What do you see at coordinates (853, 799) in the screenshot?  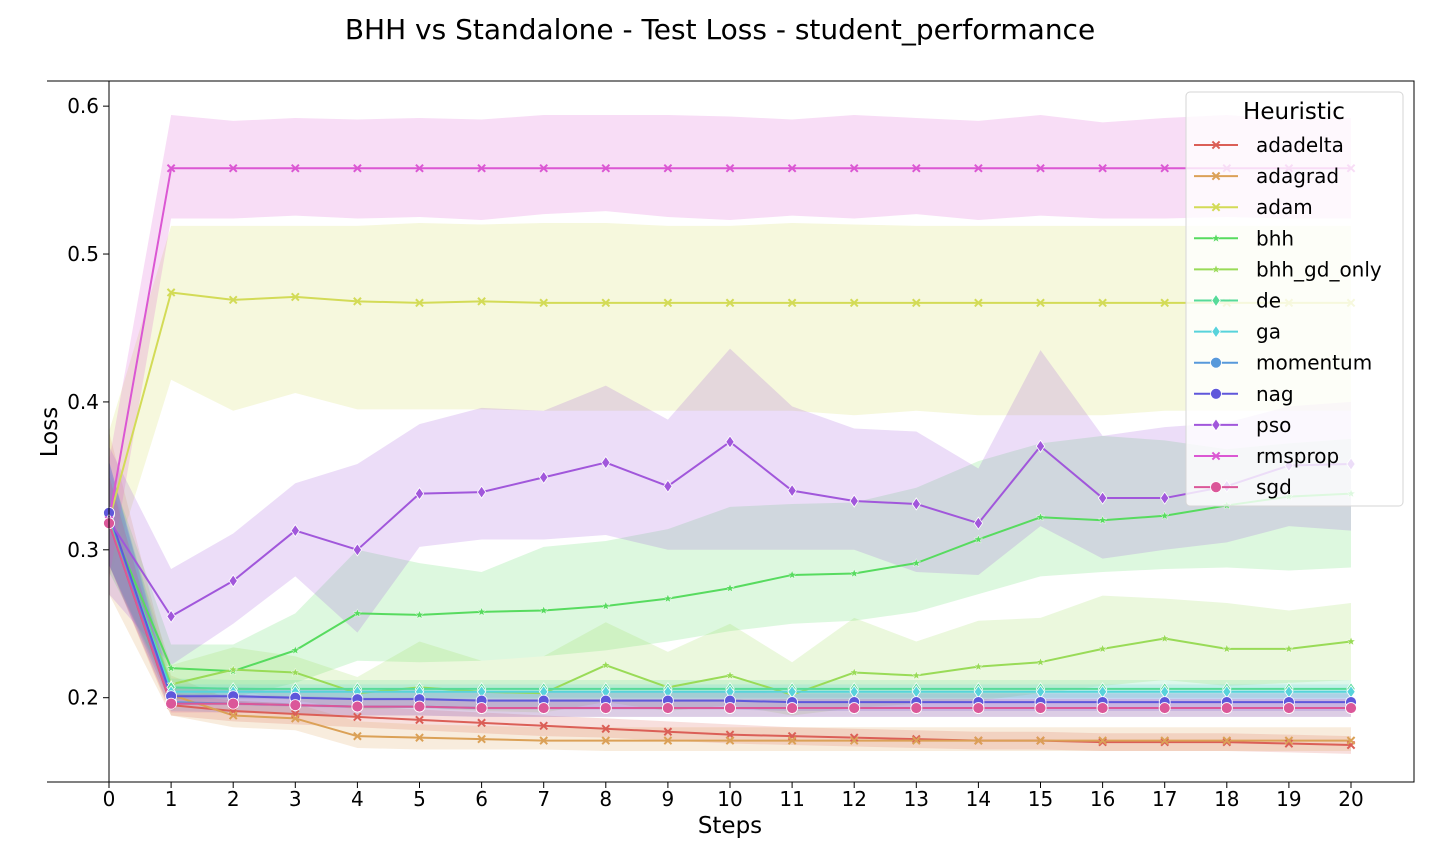 I see `x-tick-label: 12` at bounding box center [853, 799].